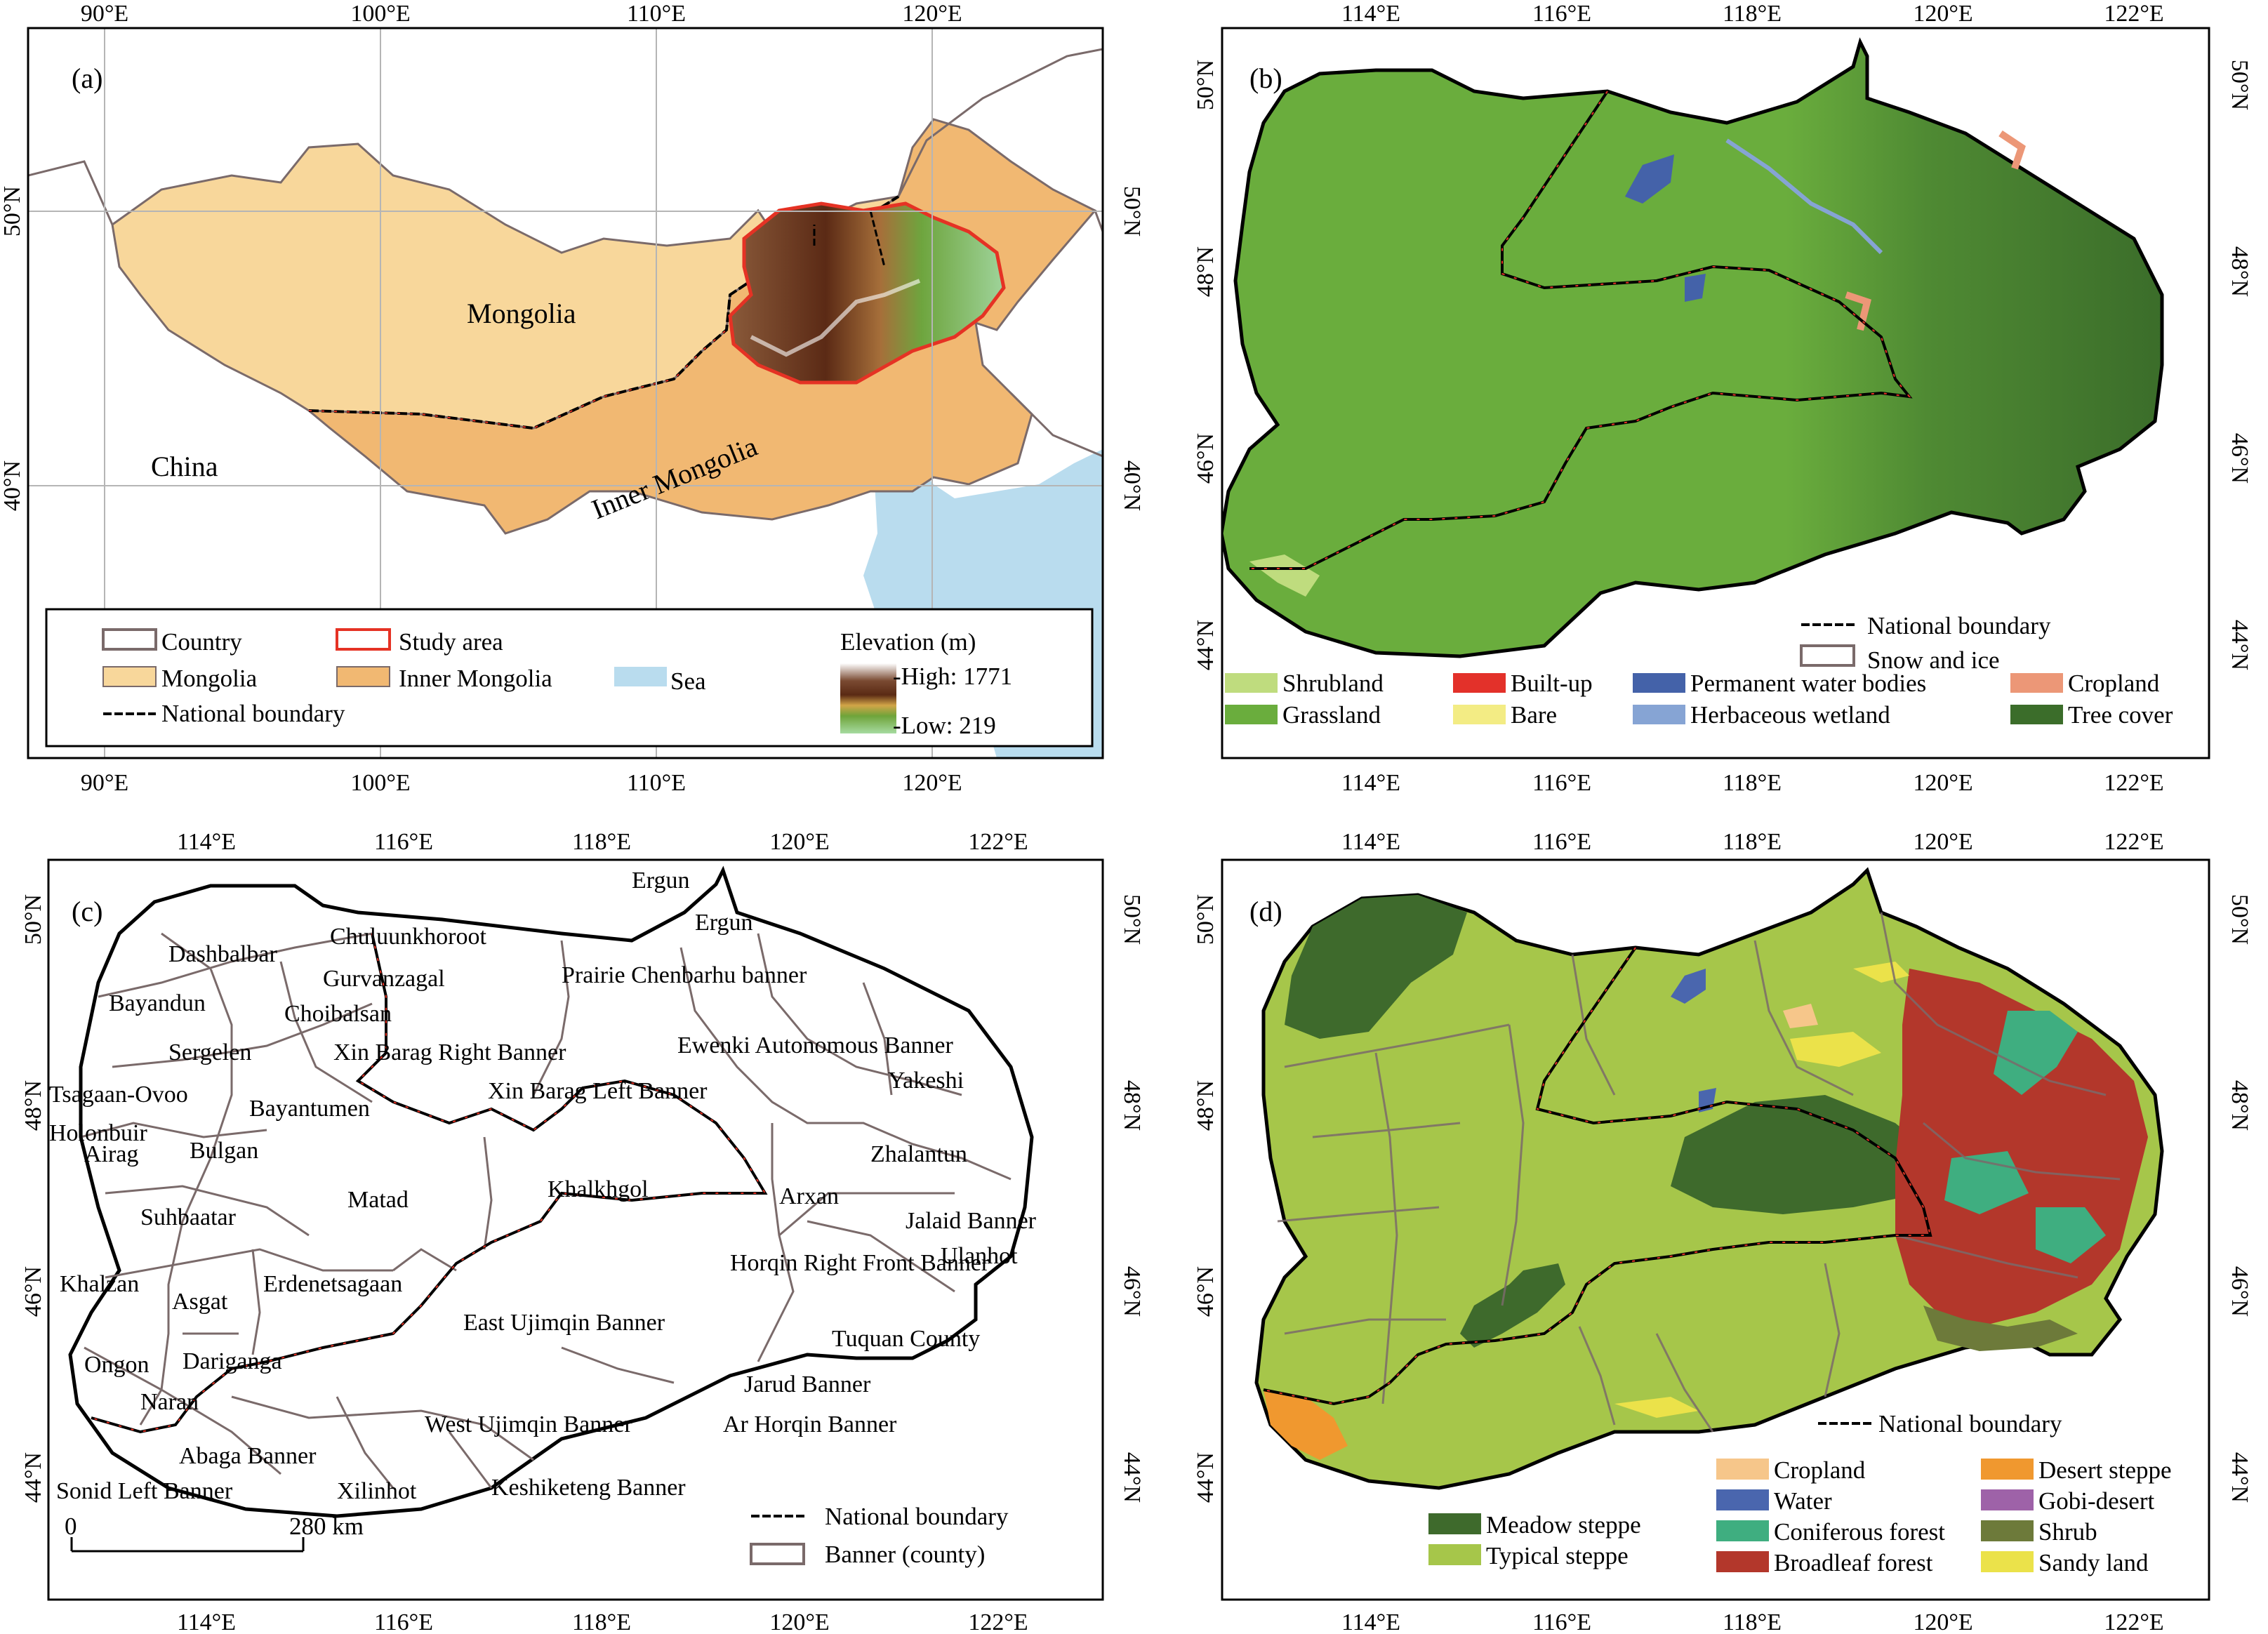 The width and height of the screenshot is (2268, 1634). Describe the element at coordinates (564, 1323) in the screenshot. I see `place-label: East Ujimqin Banner` at that location.